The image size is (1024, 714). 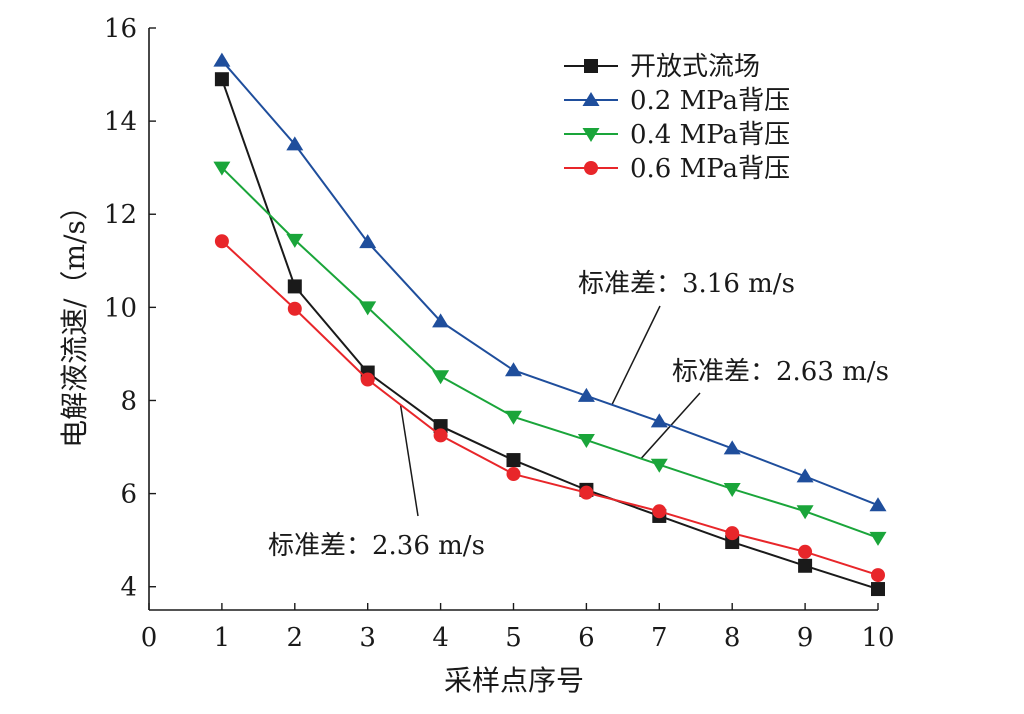 I want to click on x-tick-label: 6, so click(x=586, y=638).